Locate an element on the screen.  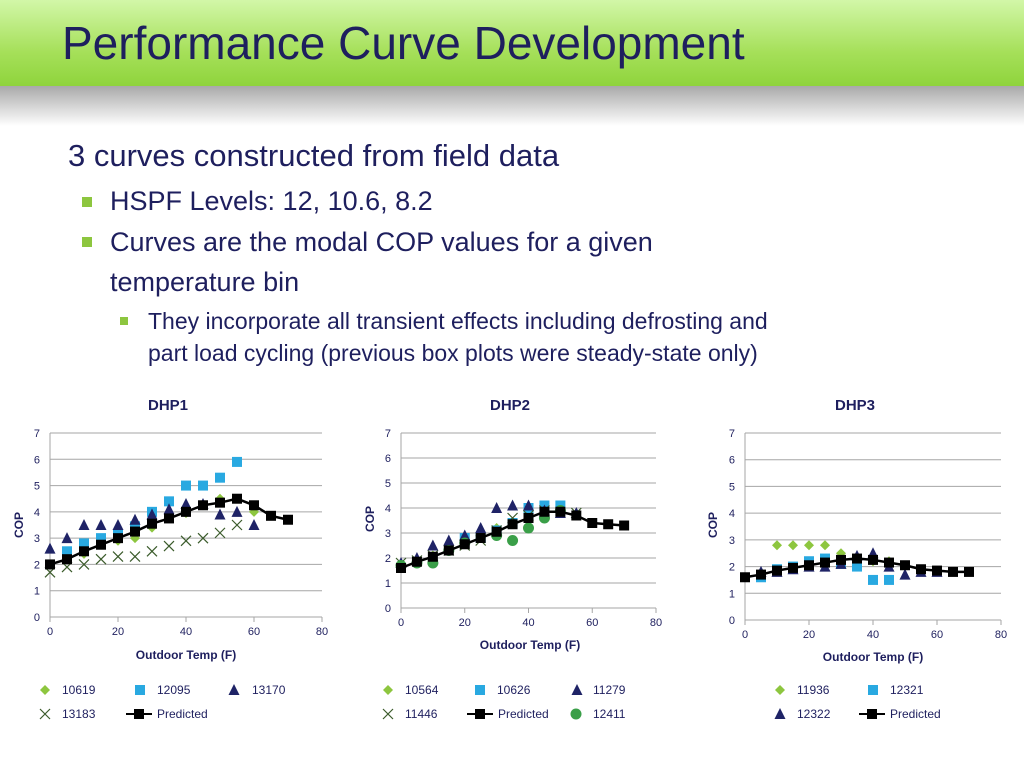
x-axis-label-dhp1: Outdoor Temp (F) is located at coordinates (186, 655).